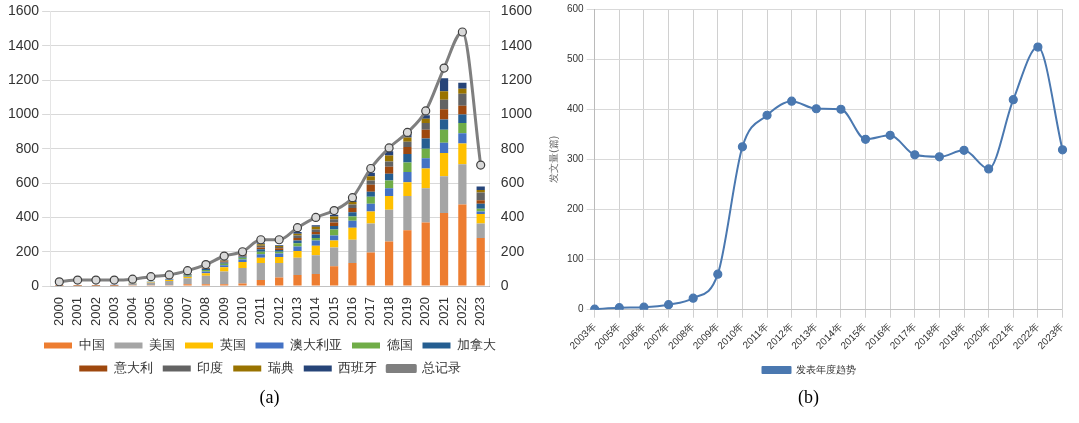  What do you see at coordinates (91, 345) in the screenshot?
I see `legend-label: 中国` at bounding box center [91, 345].